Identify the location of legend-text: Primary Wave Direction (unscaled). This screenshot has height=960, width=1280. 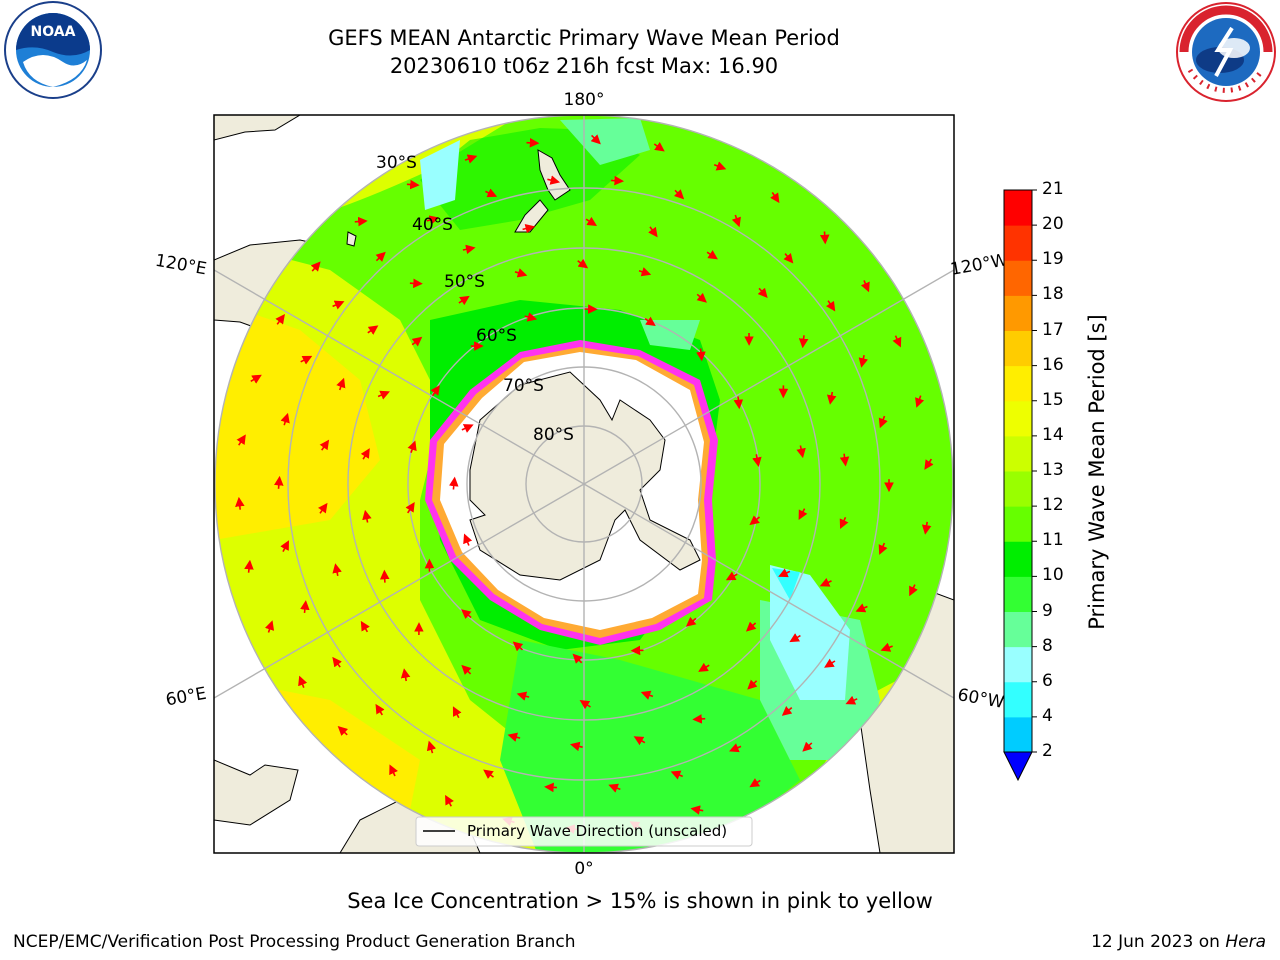
(597, 831).